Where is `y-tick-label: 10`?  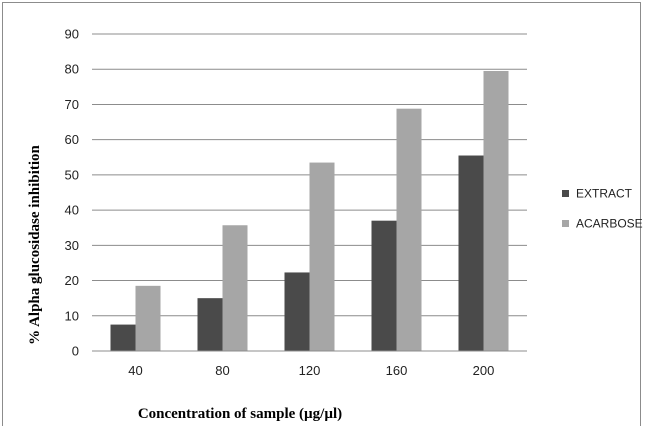 y-tick-label: 10 is located at coordinates (72, 315).